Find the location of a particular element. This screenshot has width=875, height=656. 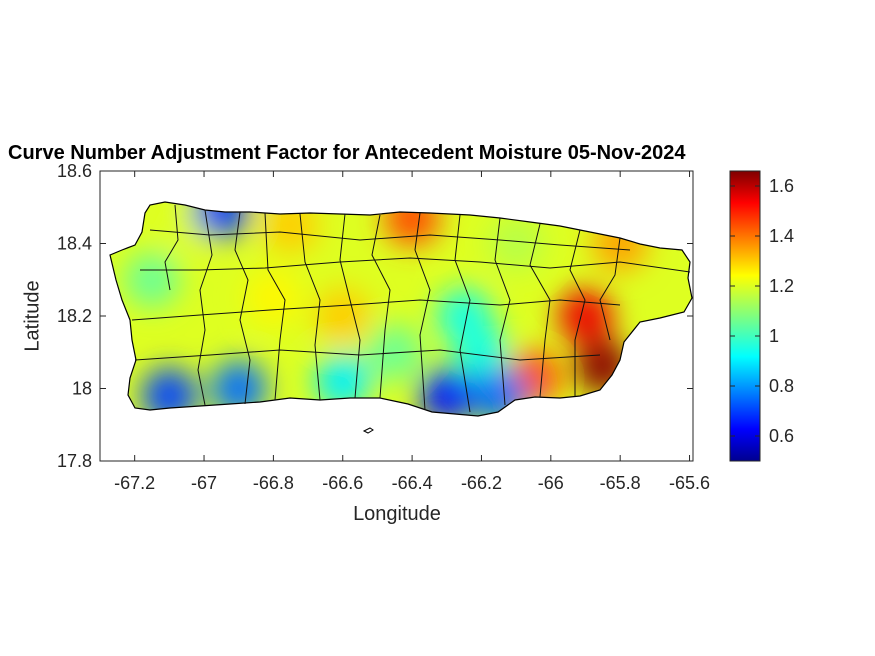

x-tick-label: -66 is located at coordinates (551, 483).